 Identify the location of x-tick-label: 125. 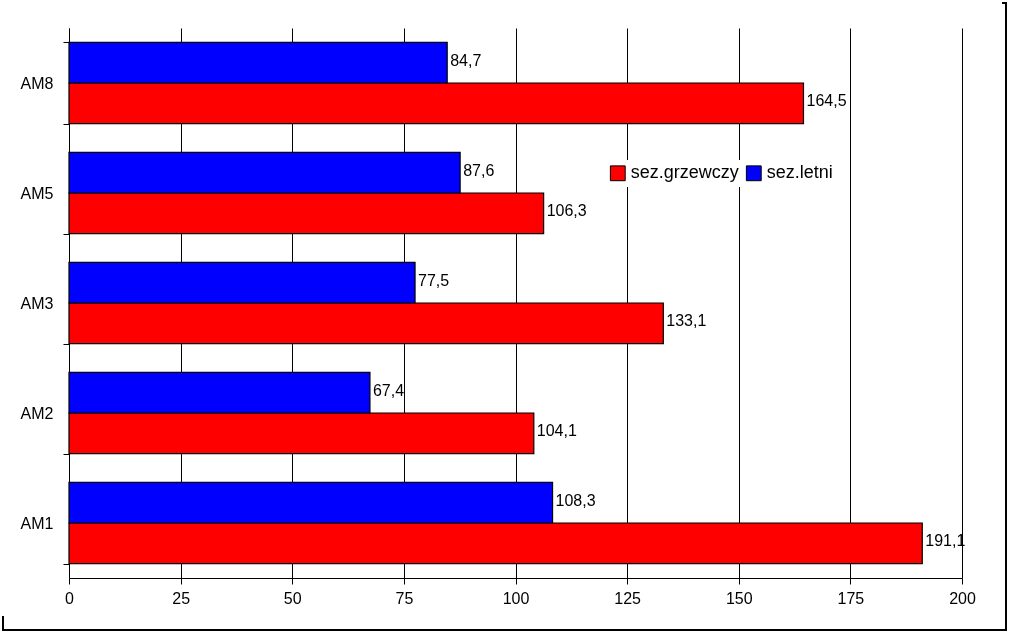
(628, 598).